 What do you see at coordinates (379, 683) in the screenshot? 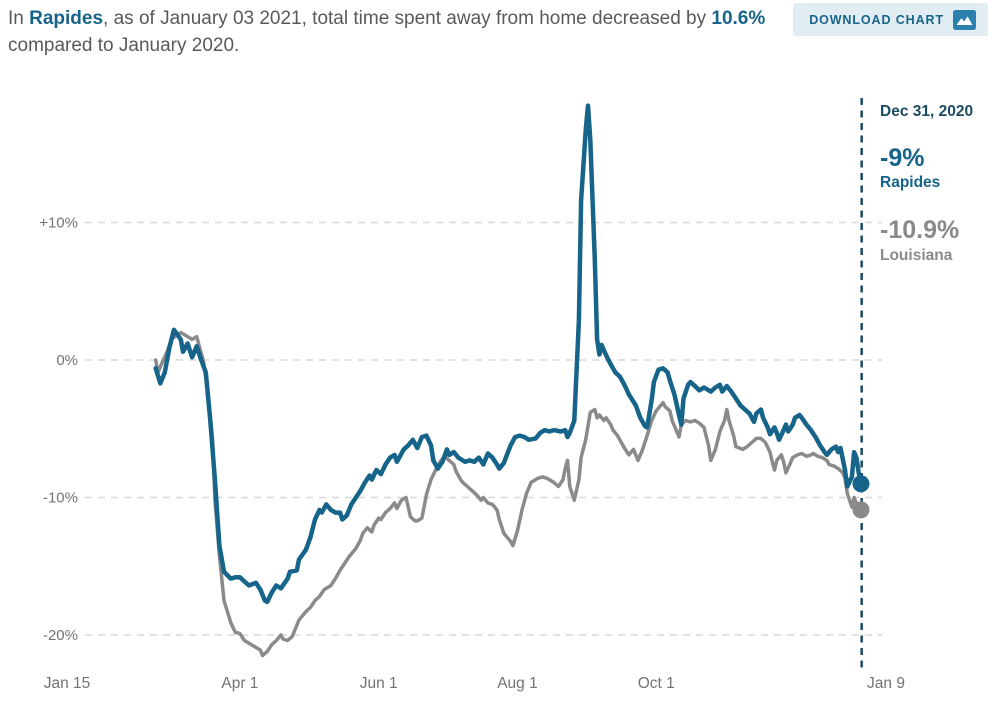
I see `x-tick-label: Jun 1` at bounding box center [379, 683].